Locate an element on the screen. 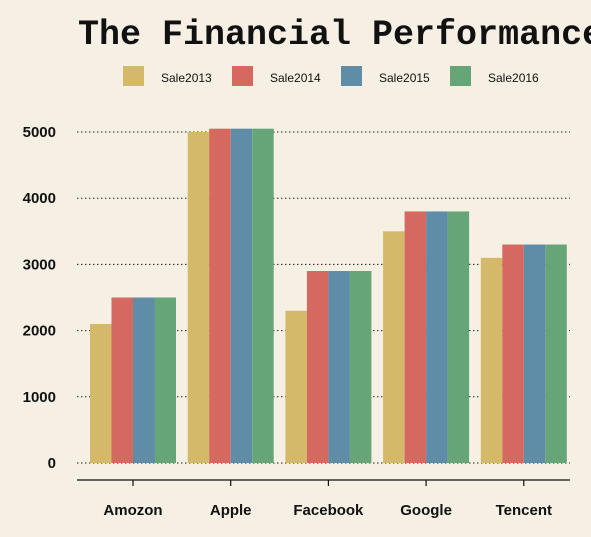 This screenshot has width=591, height=537. x-tick-label: Apple is located at coordinates (231, 510).